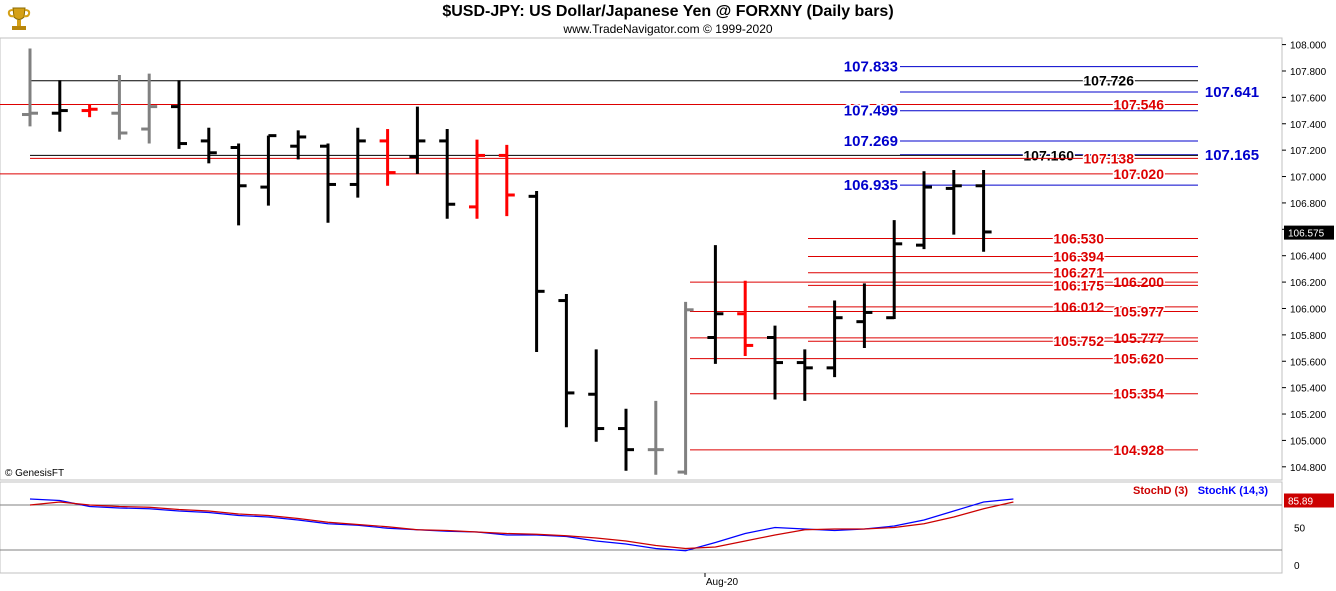 The height and width of the screenshot is (591, 1336). I want to click on y-tick-label: 106.400, so click(1308, 257).